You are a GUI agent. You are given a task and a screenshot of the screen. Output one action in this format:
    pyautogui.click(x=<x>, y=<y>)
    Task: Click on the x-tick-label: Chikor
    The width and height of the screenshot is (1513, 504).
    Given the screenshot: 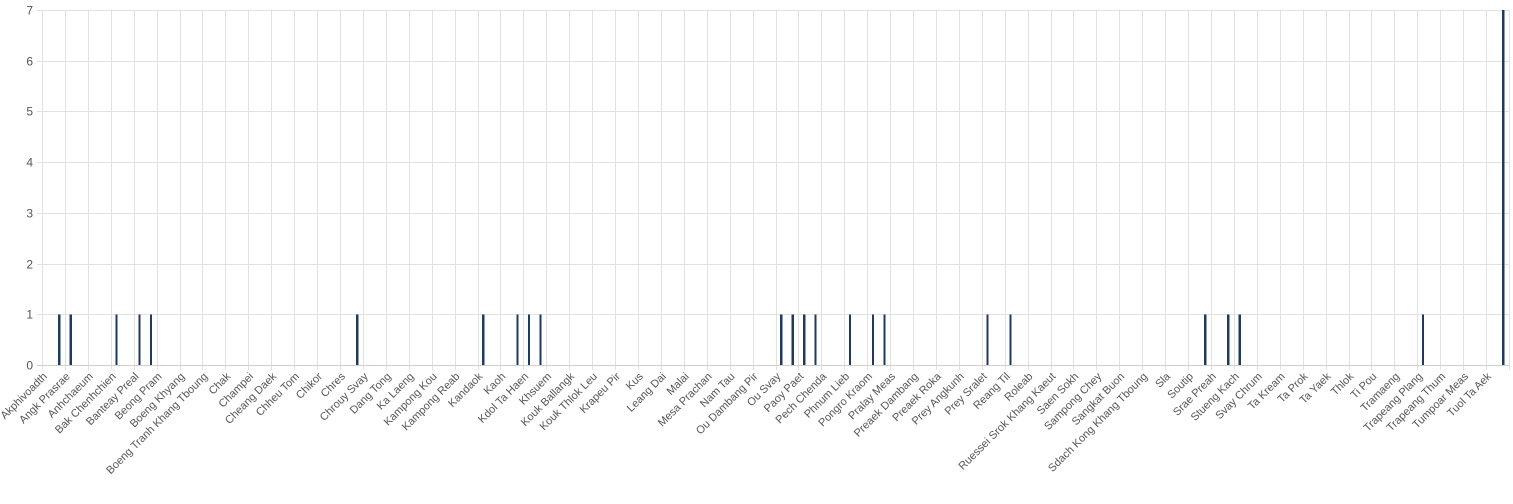 What is the action you would take?
    pyautogui.click(x=309, y=385)
    